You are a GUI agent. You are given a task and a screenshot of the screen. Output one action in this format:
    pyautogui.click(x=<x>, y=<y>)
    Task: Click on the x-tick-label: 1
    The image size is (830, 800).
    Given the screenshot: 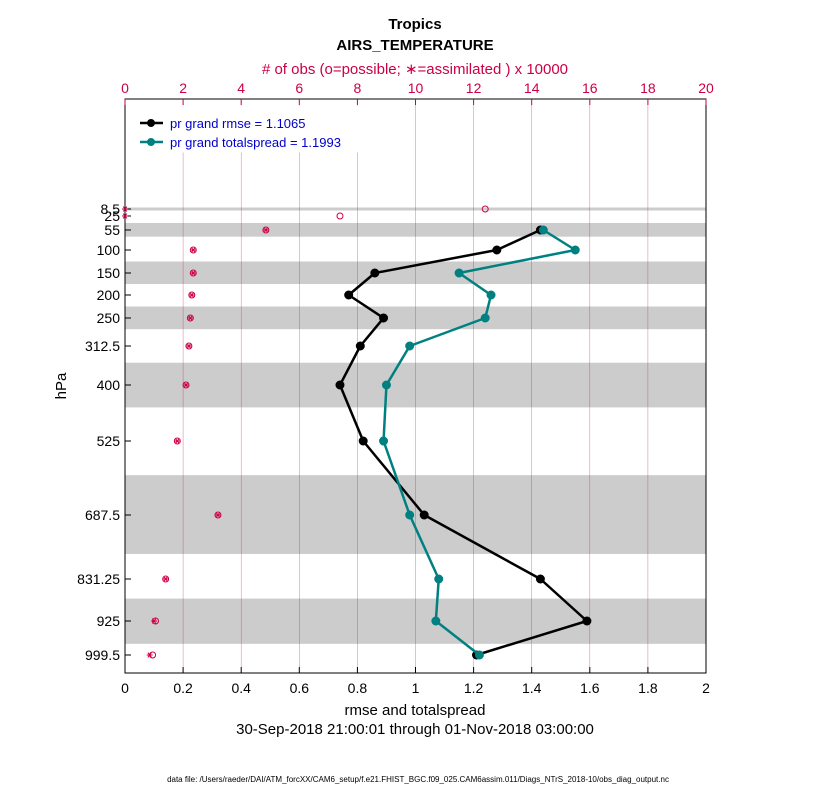 What is the action you would take?
    pyautogui.click(x=416, y=688)
    